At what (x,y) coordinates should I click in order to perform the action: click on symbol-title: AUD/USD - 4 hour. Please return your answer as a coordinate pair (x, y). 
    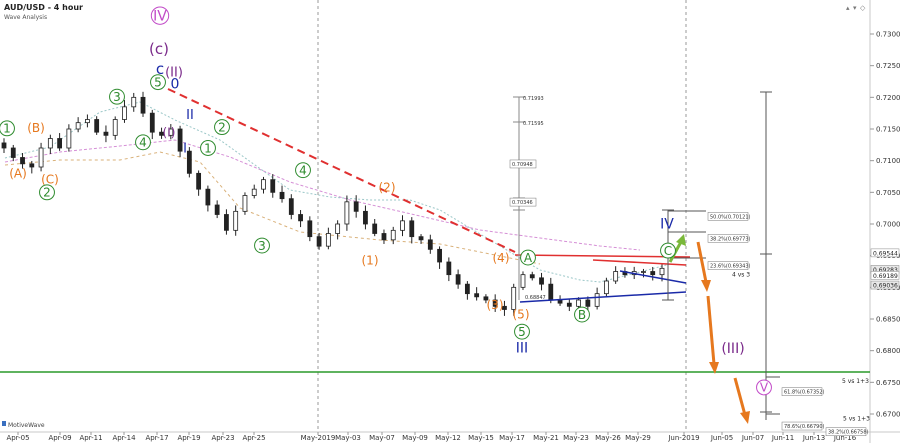
    Looking at the image, I should click on (43, 7).